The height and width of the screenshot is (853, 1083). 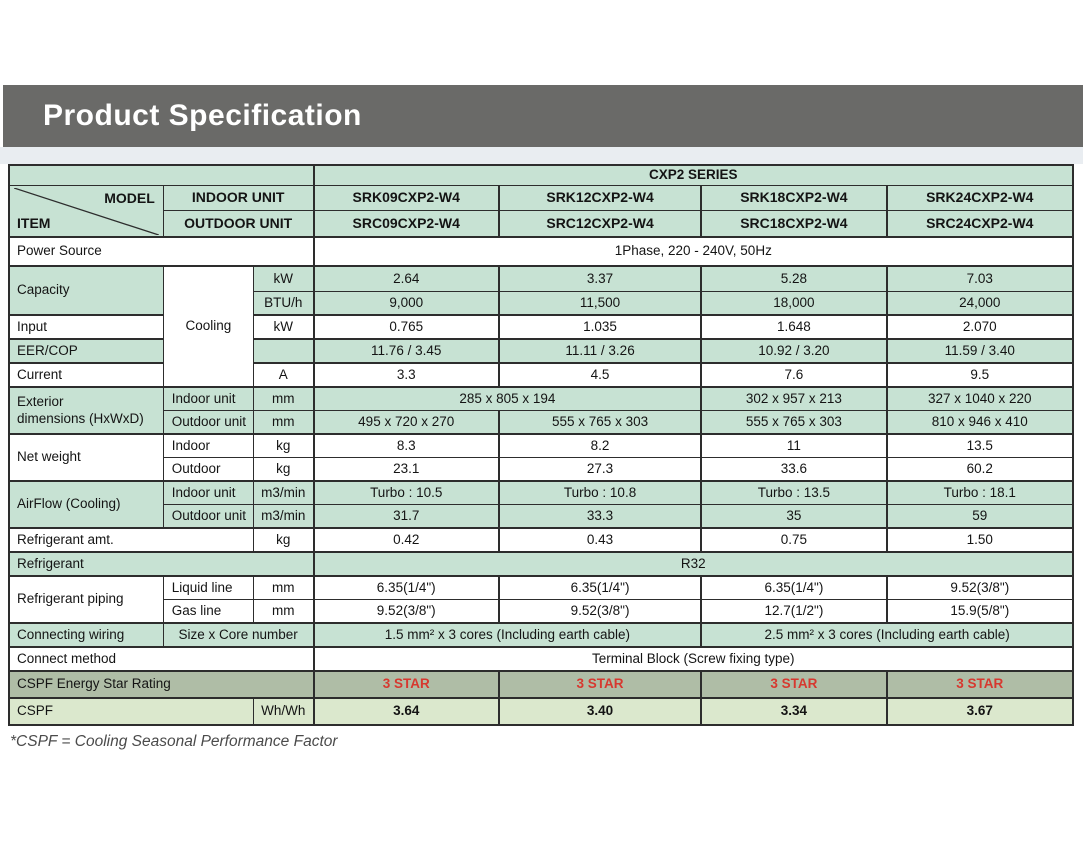 What do you see at coordinates (794, 516) in the screenshot?
I see `airflow-outdoor-value: 35` at bounding box center [794, 516].